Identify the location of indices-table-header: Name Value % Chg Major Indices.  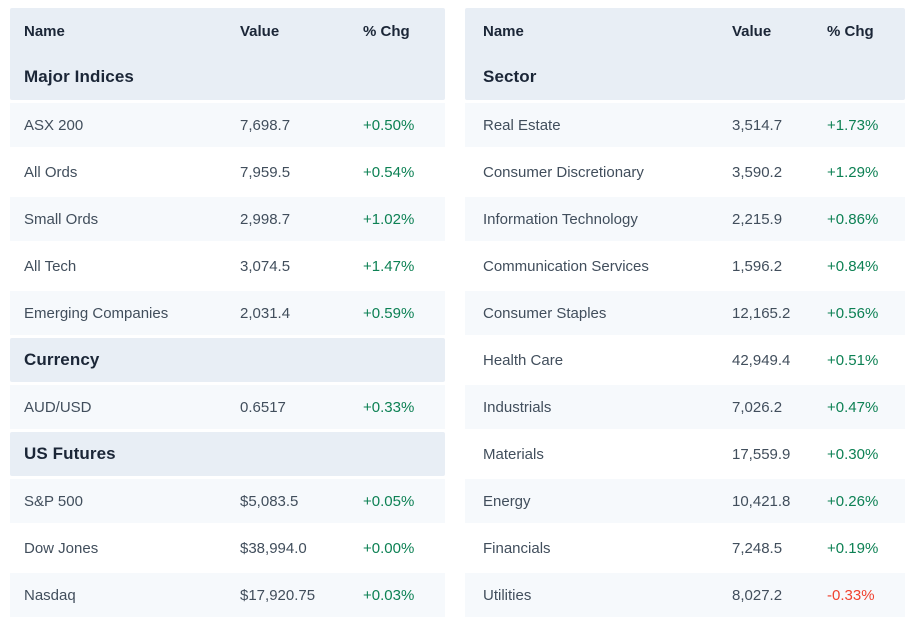
(227, 54).